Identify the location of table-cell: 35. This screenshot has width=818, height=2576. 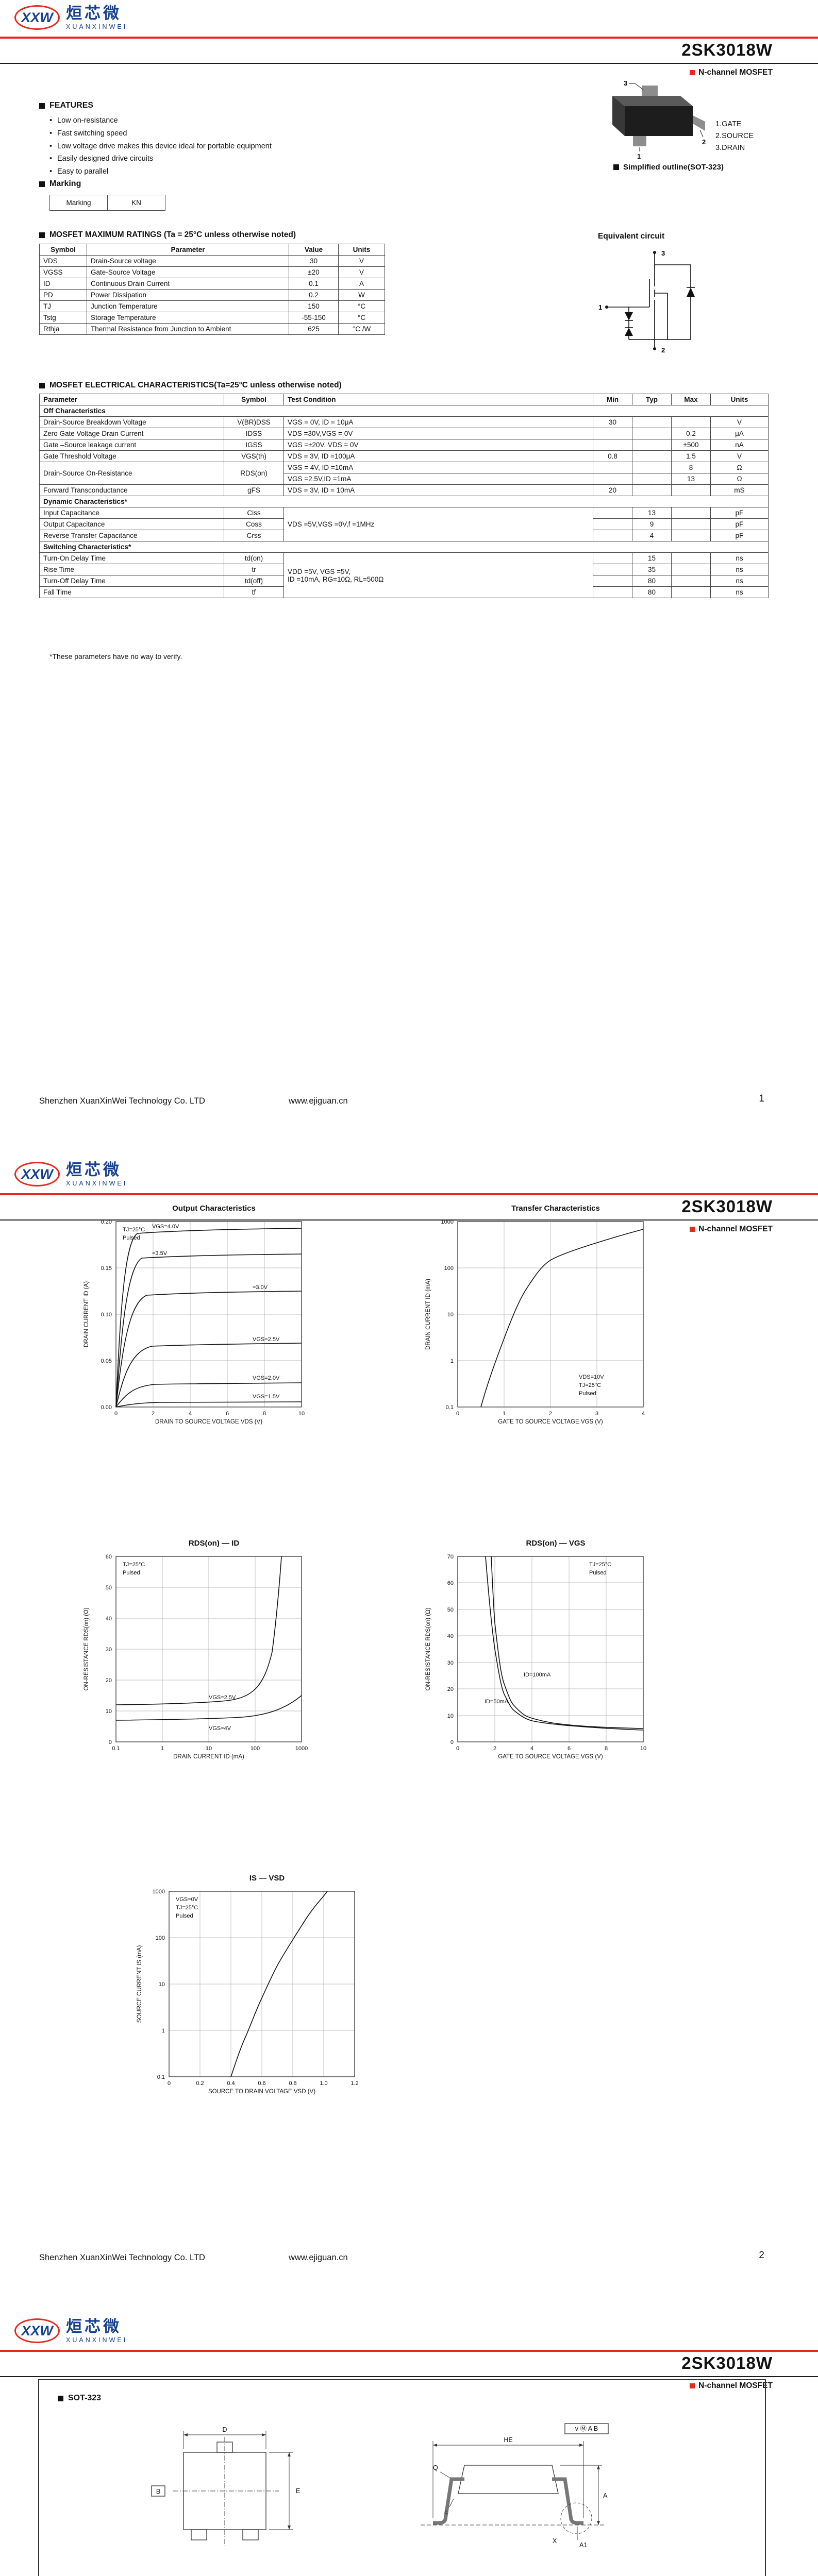
(652, 569).